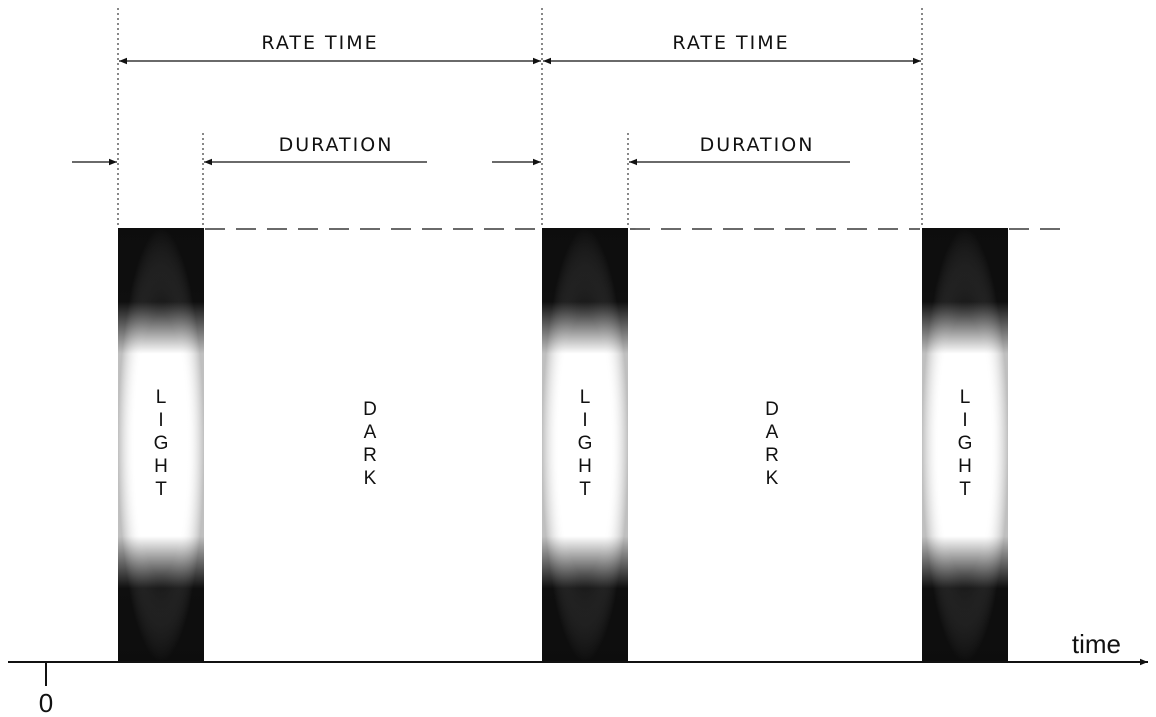  I want to click on duration-label-2: DURATION, so click(757, 145).